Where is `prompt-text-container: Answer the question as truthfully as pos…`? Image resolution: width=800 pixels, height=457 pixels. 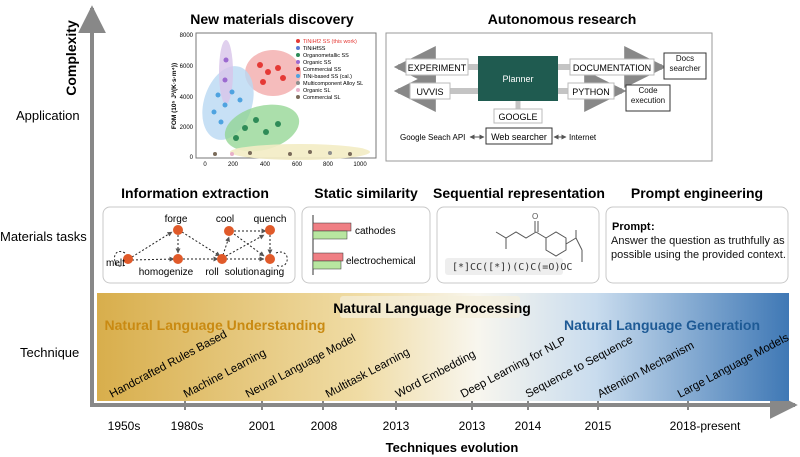
prompt-text-container: Answer the question as truthfully as pos… is located at coordinates (698, 248).